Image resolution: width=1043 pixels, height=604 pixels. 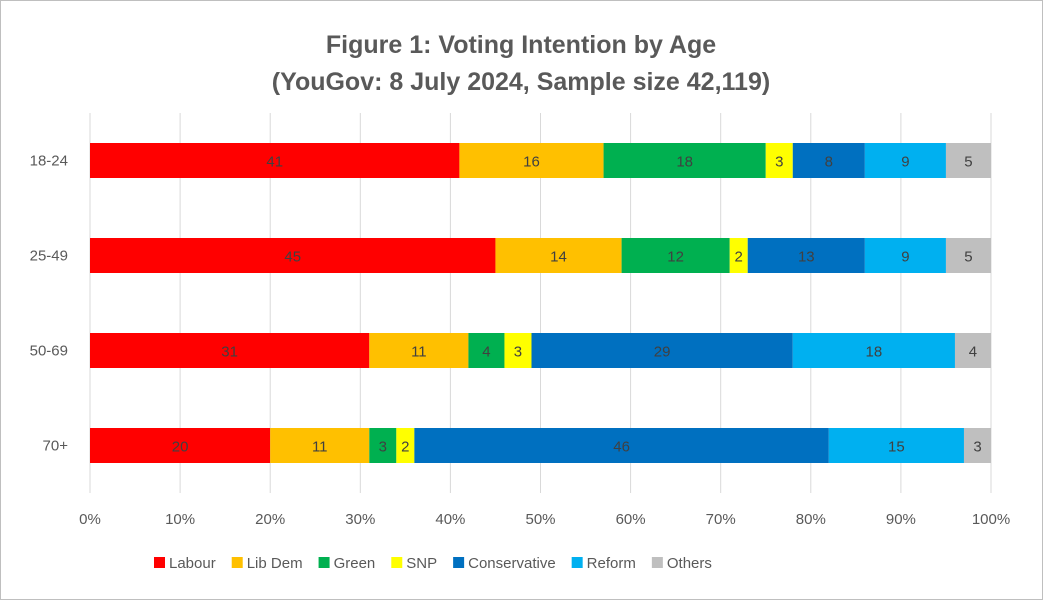 What do you see at coordinates (991, 519) in the screenshot?
I see `x-tick-label: 100%` at bounding box center [991, 519].